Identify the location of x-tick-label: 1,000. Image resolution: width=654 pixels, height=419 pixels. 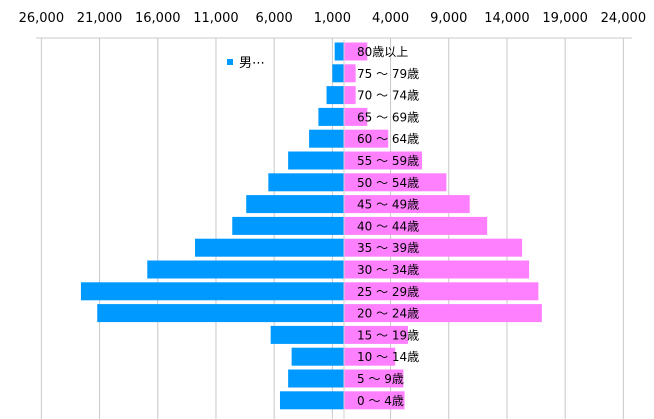
(332, 18).